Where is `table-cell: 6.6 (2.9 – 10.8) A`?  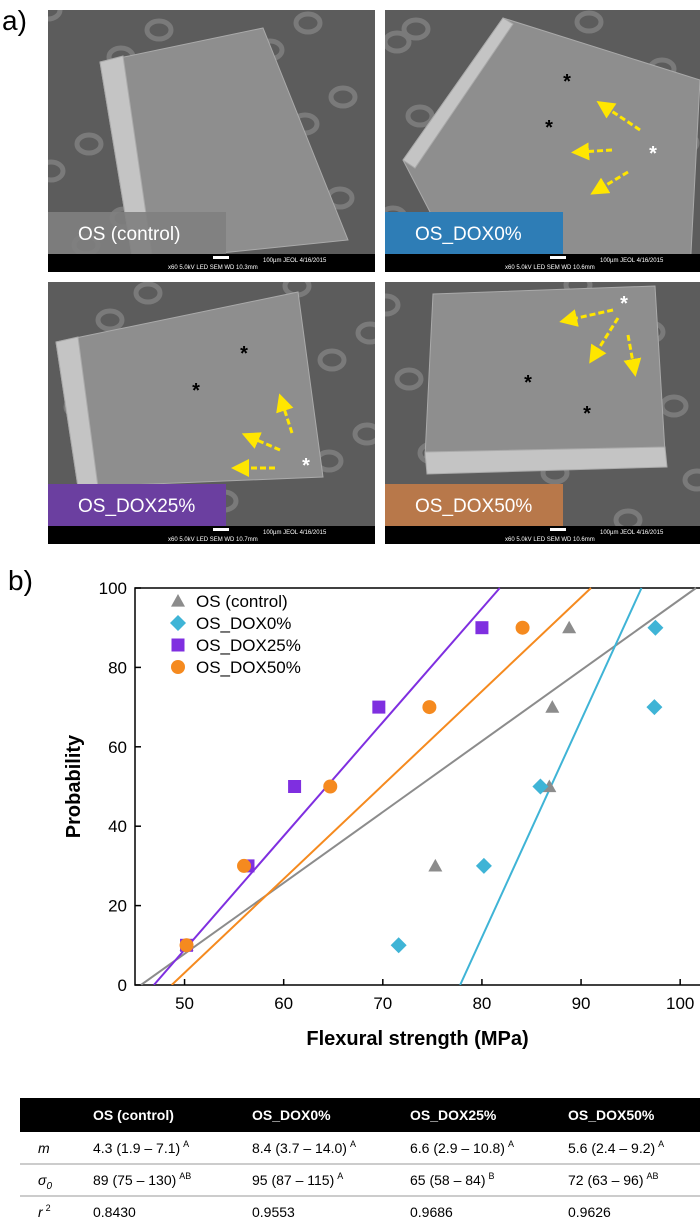
table-cell: 6.6 (2.9 – 10.8) A is located at coordinates (462, 1147).